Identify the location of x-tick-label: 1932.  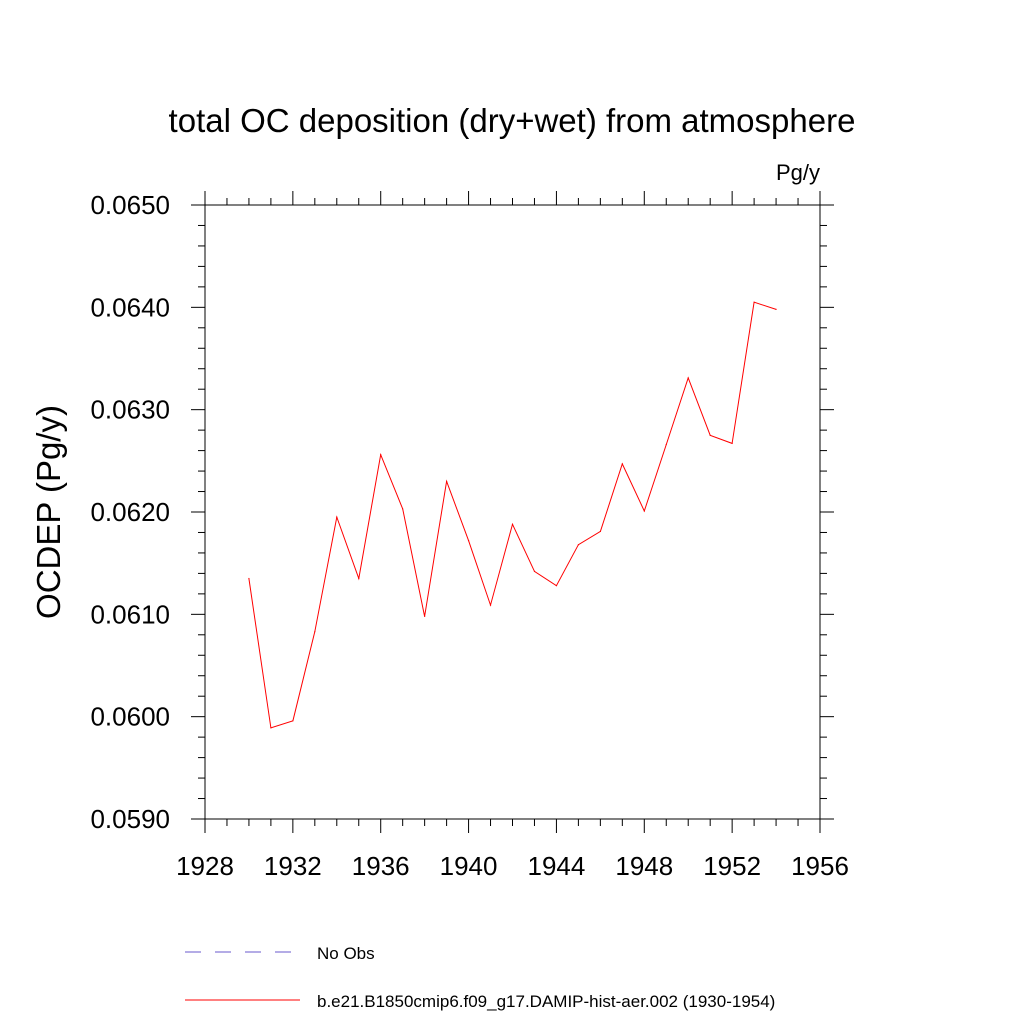
(293, 866).